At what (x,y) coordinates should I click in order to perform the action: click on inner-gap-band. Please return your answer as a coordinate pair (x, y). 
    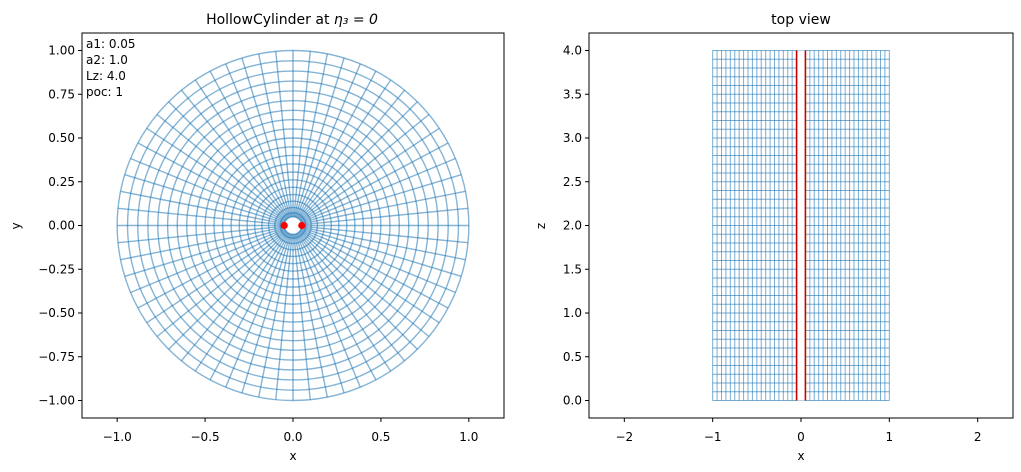
    Looking at the image, I should click on (801, 225).